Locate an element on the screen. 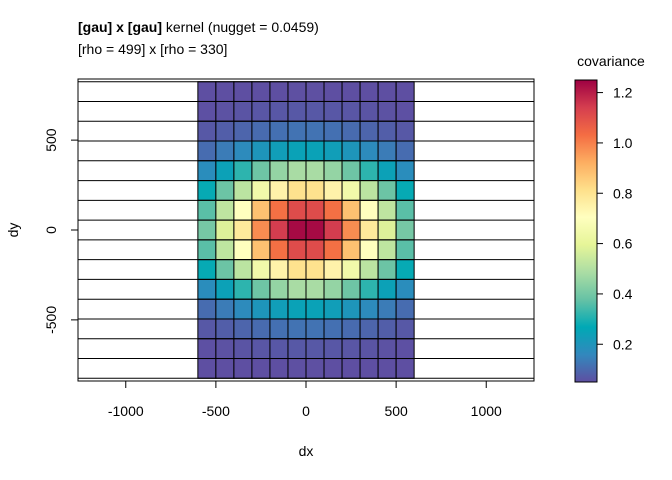  legend-tick-label: 0.6 is located at coordinates (623, 244).